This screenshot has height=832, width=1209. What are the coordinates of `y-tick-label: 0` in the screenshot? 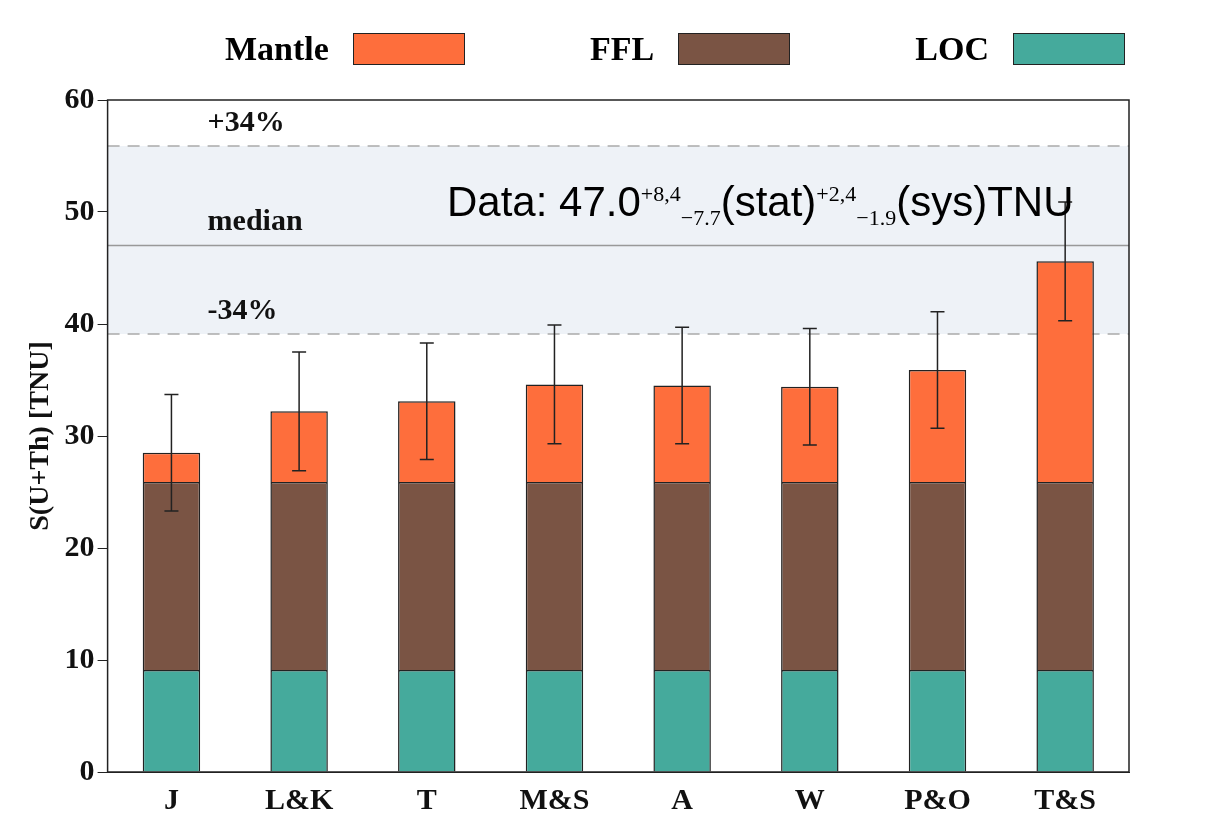 It's located at (87, 769).